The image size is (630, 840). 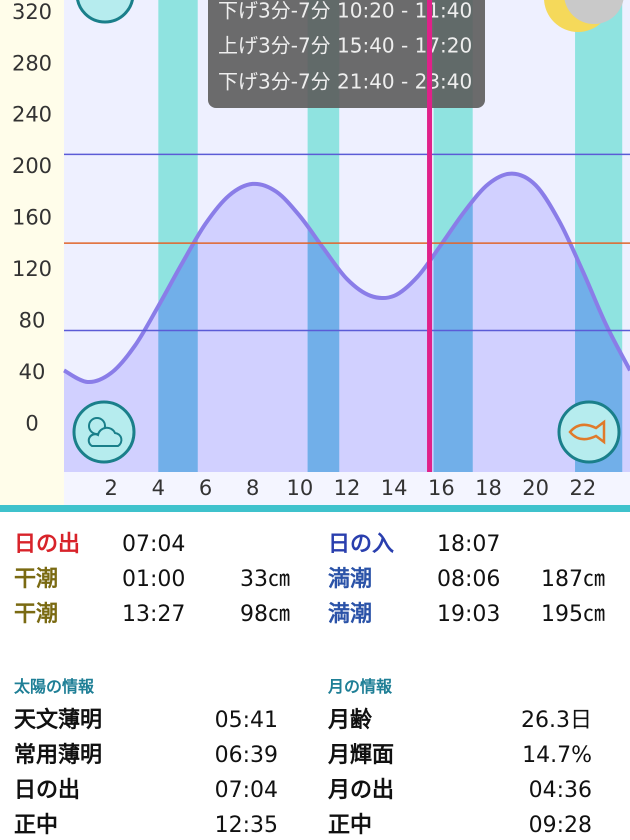 What do you see at coordinates (252, 488) in the screenshot?
I see `x-tick-label: 8` at bounding box center [252, 488].